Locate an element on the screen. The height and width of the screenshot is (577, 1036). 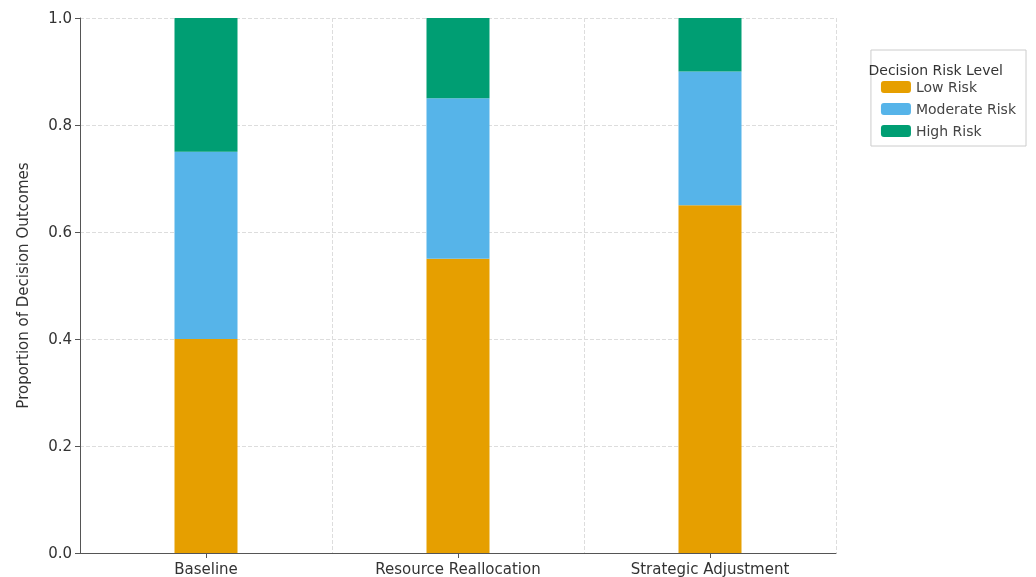
legend-label: Low Risk is located at coordinates (946, 87).